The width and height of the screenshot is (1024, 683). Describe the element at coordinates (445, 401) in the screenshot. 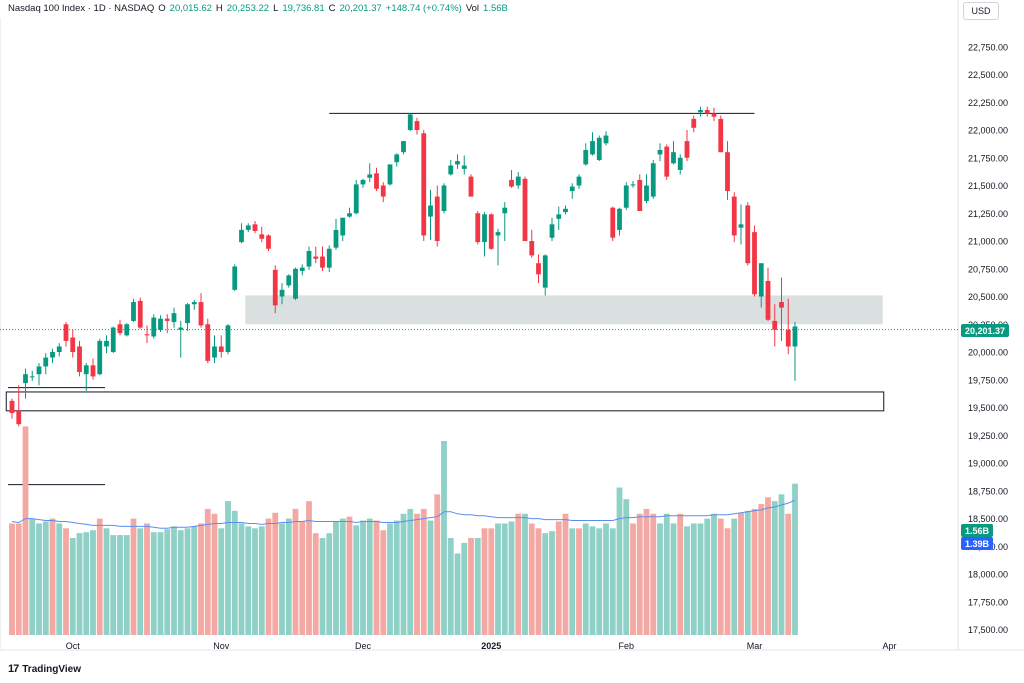

I see `lower-zone` at that location.